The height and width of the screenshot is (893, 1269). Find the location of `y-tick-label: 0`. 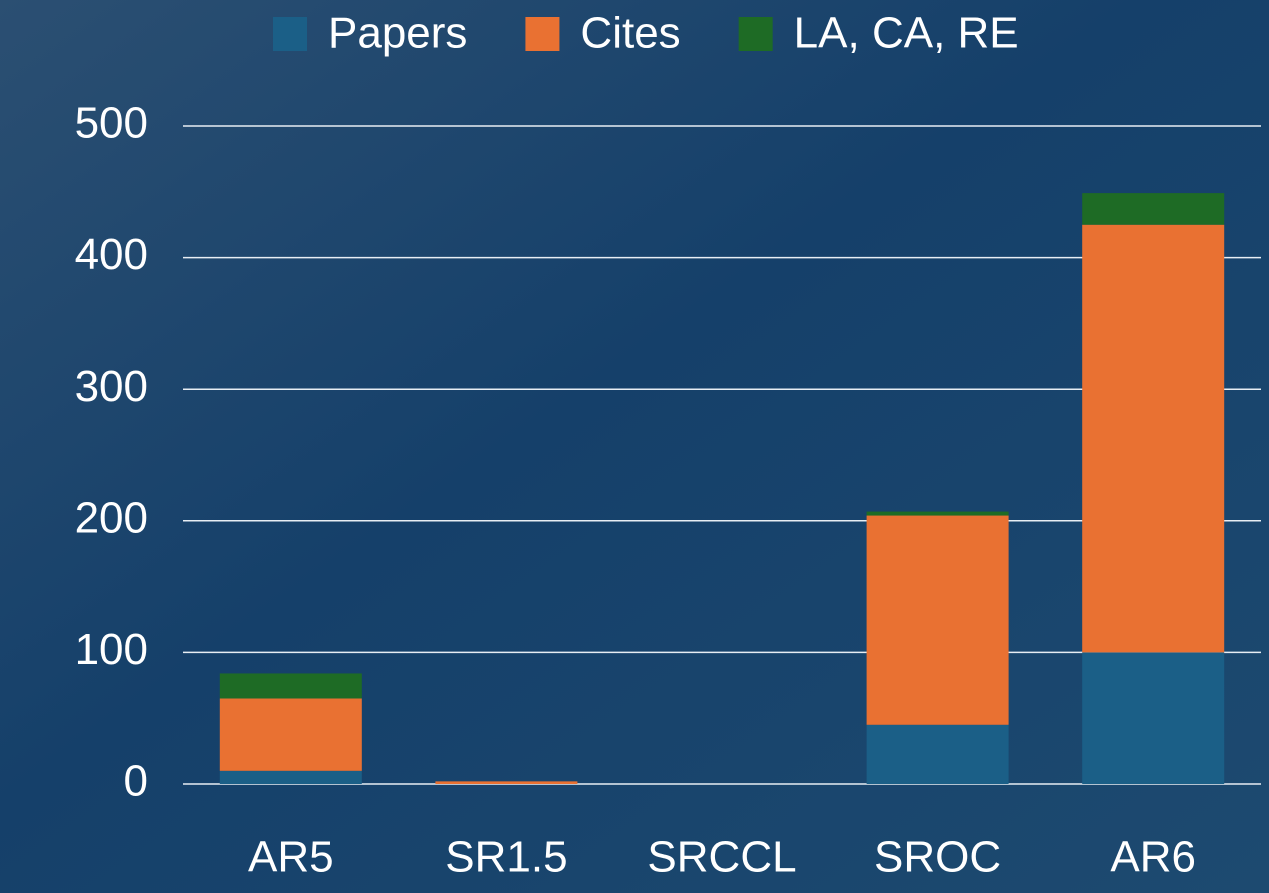

y-tick-label: 0 is located at coordinates (136, 781).